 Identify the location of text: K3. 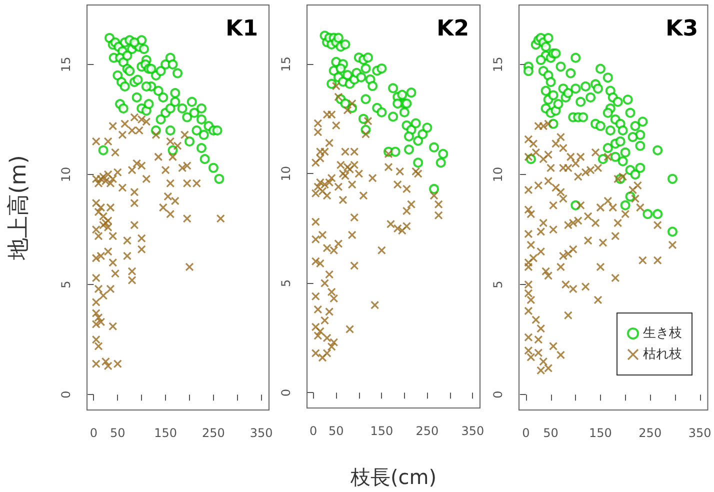
(682, 29).